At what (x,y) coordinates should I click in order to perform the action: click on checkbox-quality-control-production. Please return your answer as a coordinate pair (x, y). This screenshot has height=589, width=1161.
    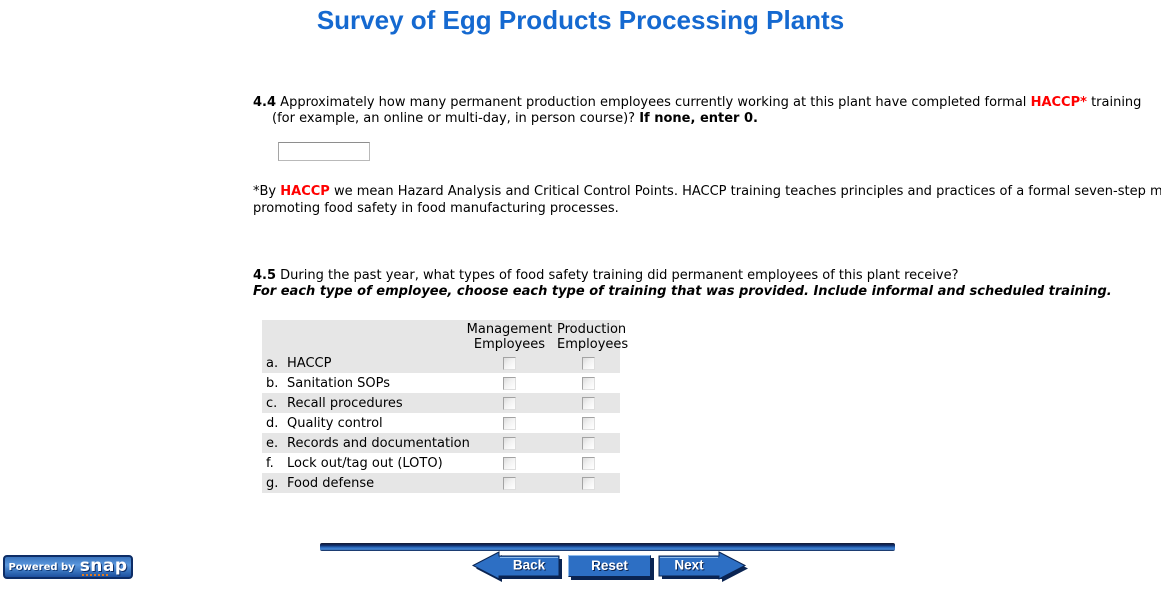
    Looking at the image, I should click on (588, 423).